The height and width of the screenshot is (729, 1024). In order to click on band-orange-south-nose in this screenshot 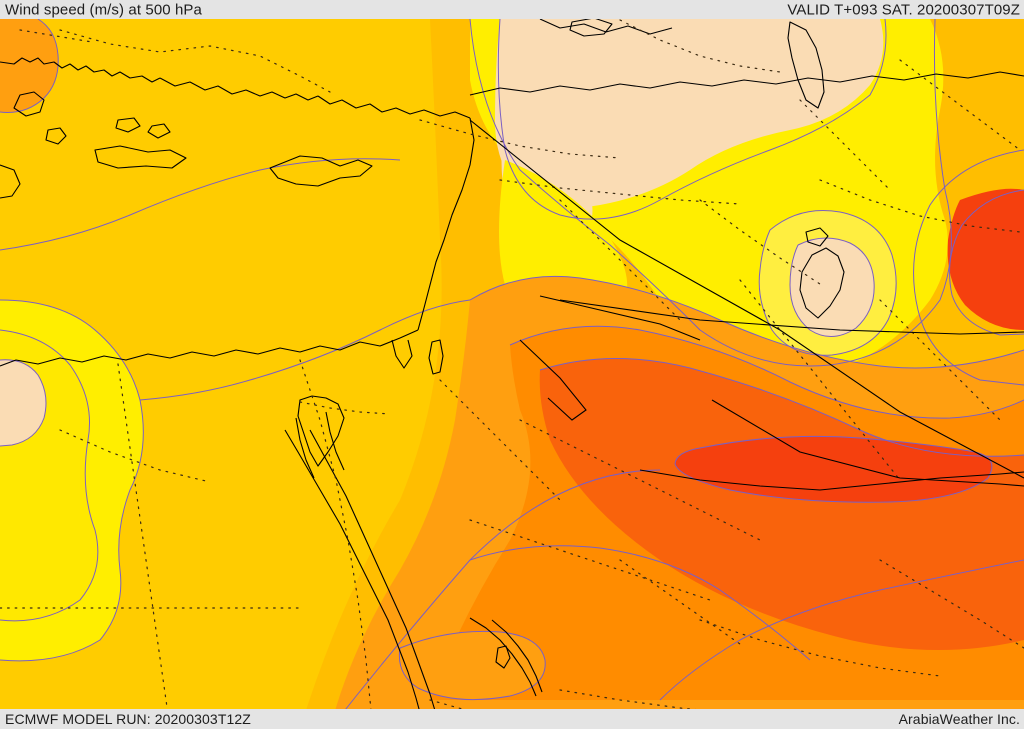, I will do `click(472, 665)`.